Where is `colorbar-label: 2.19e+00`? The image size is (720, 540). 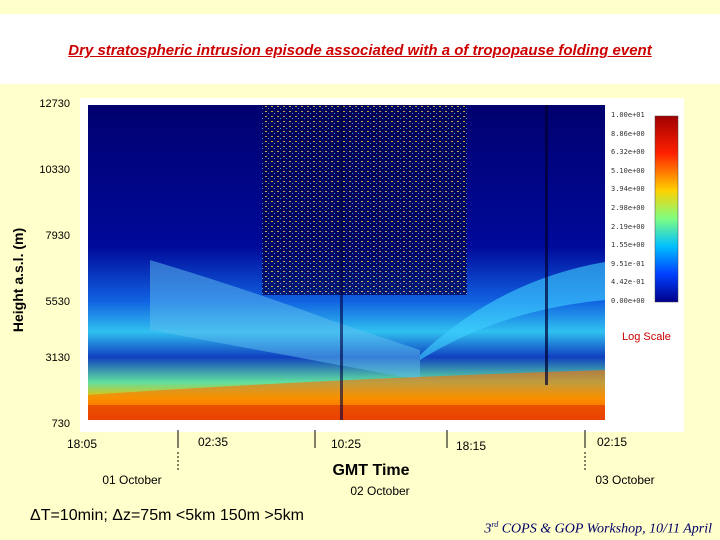
colorbar-label: 2.19e+00 is located at coordinates (628, 226).